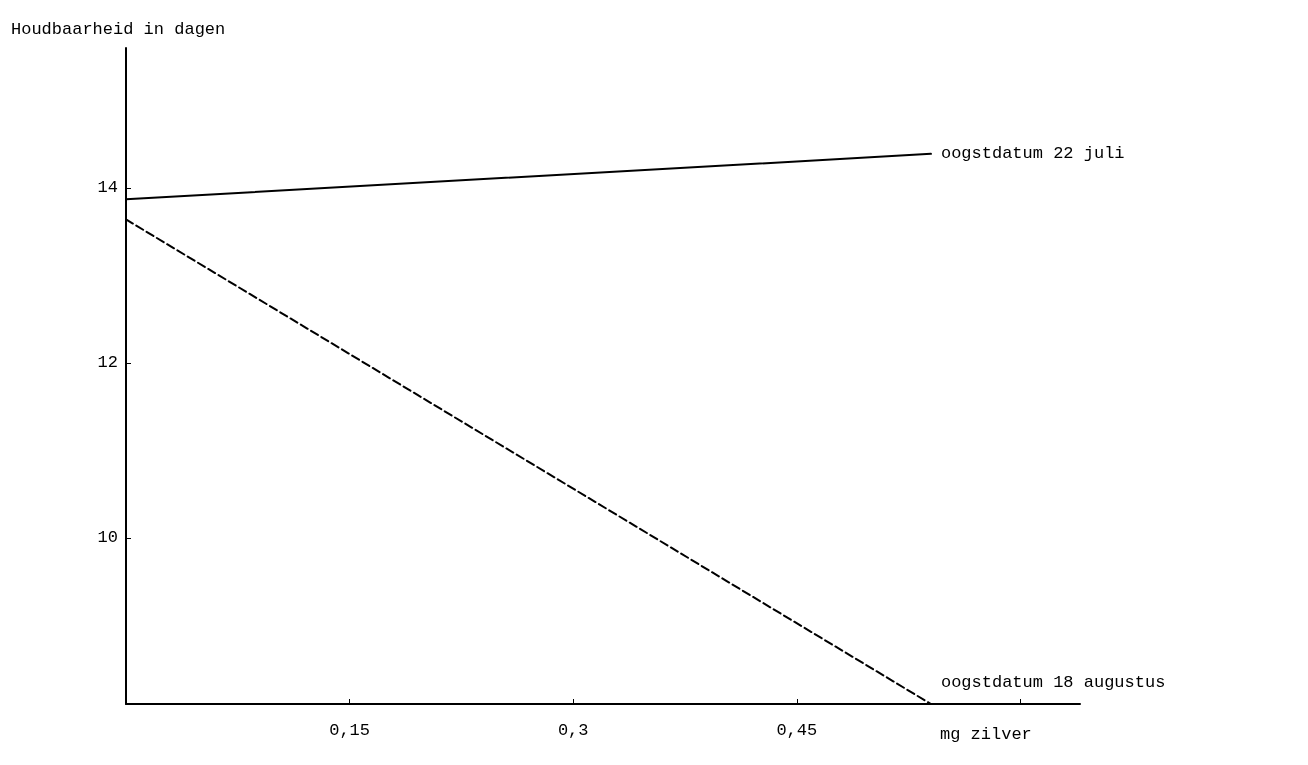 This screenshot has width=1308, height=765. What do you see at coordinates (1053, 682) in the screenshot?
I see `series-label: oogstdatum 18 augustus` at bounding box center [1053, 682].